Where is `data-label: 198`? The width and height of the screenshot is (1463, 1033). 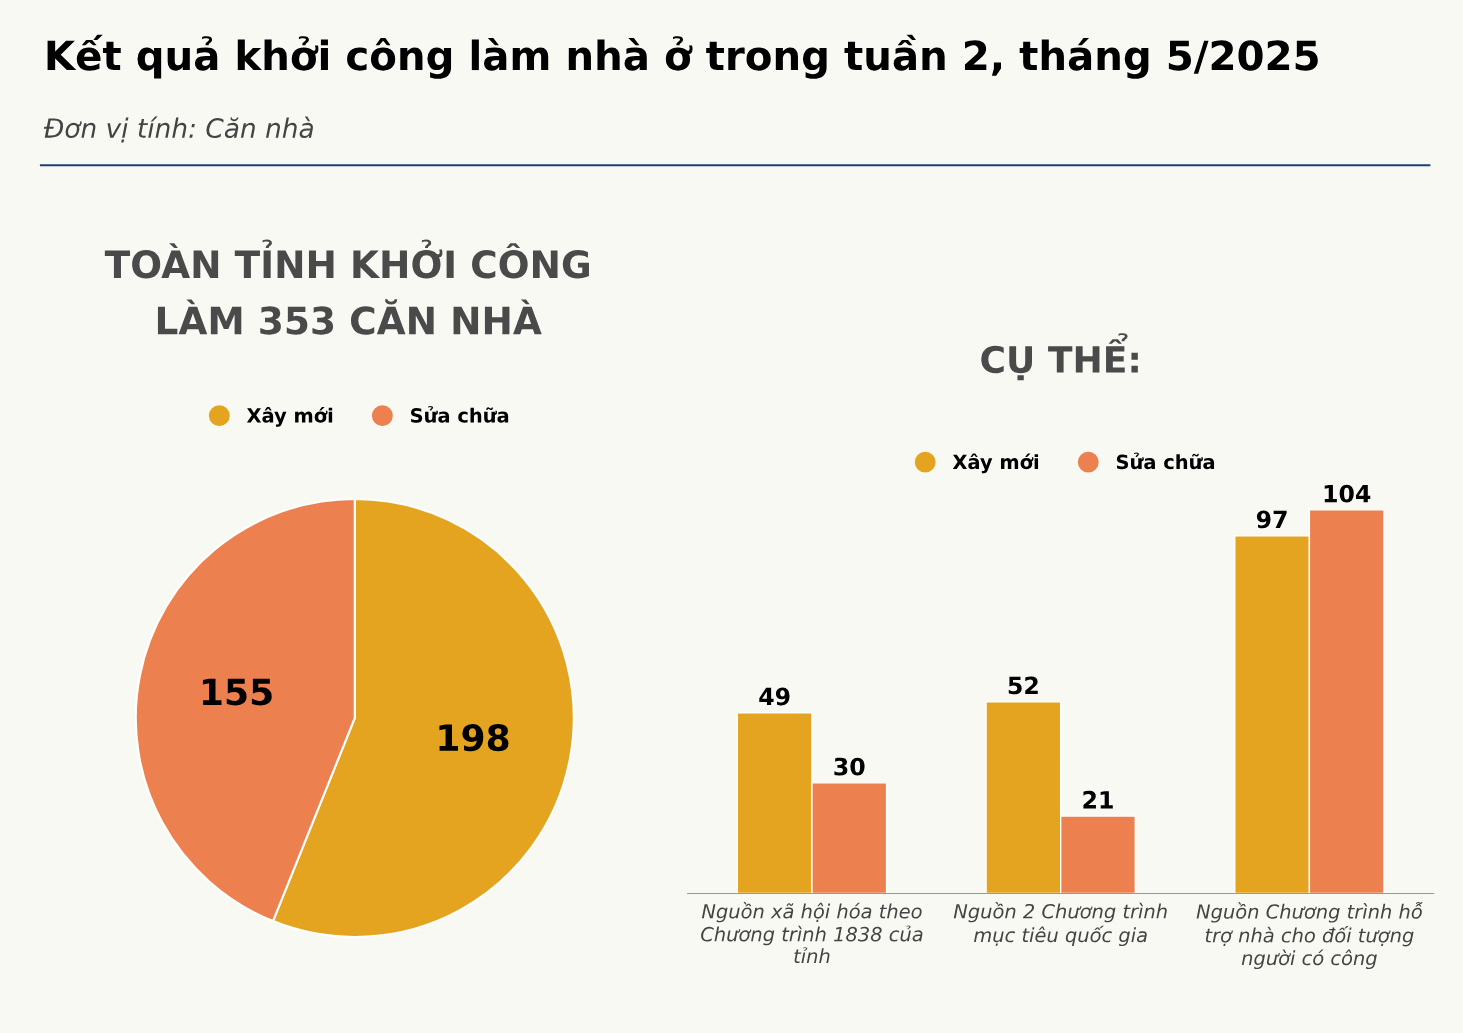 data-label: 198 is located at coordinates (474, 738).